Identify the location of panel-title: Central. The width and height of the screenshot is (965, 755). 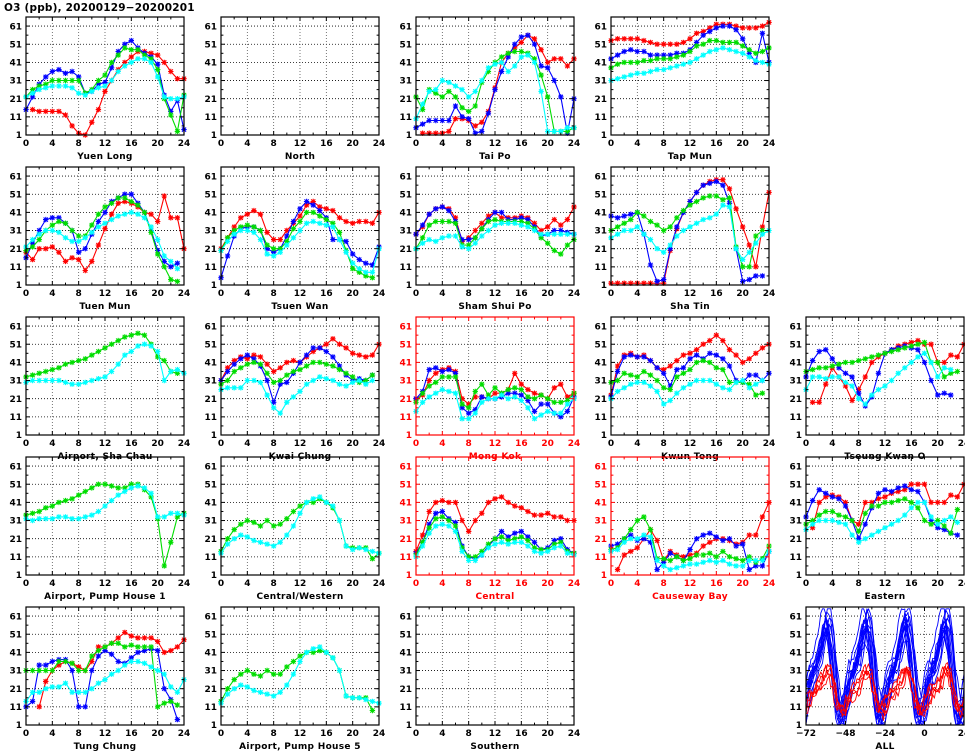
(495, 597).